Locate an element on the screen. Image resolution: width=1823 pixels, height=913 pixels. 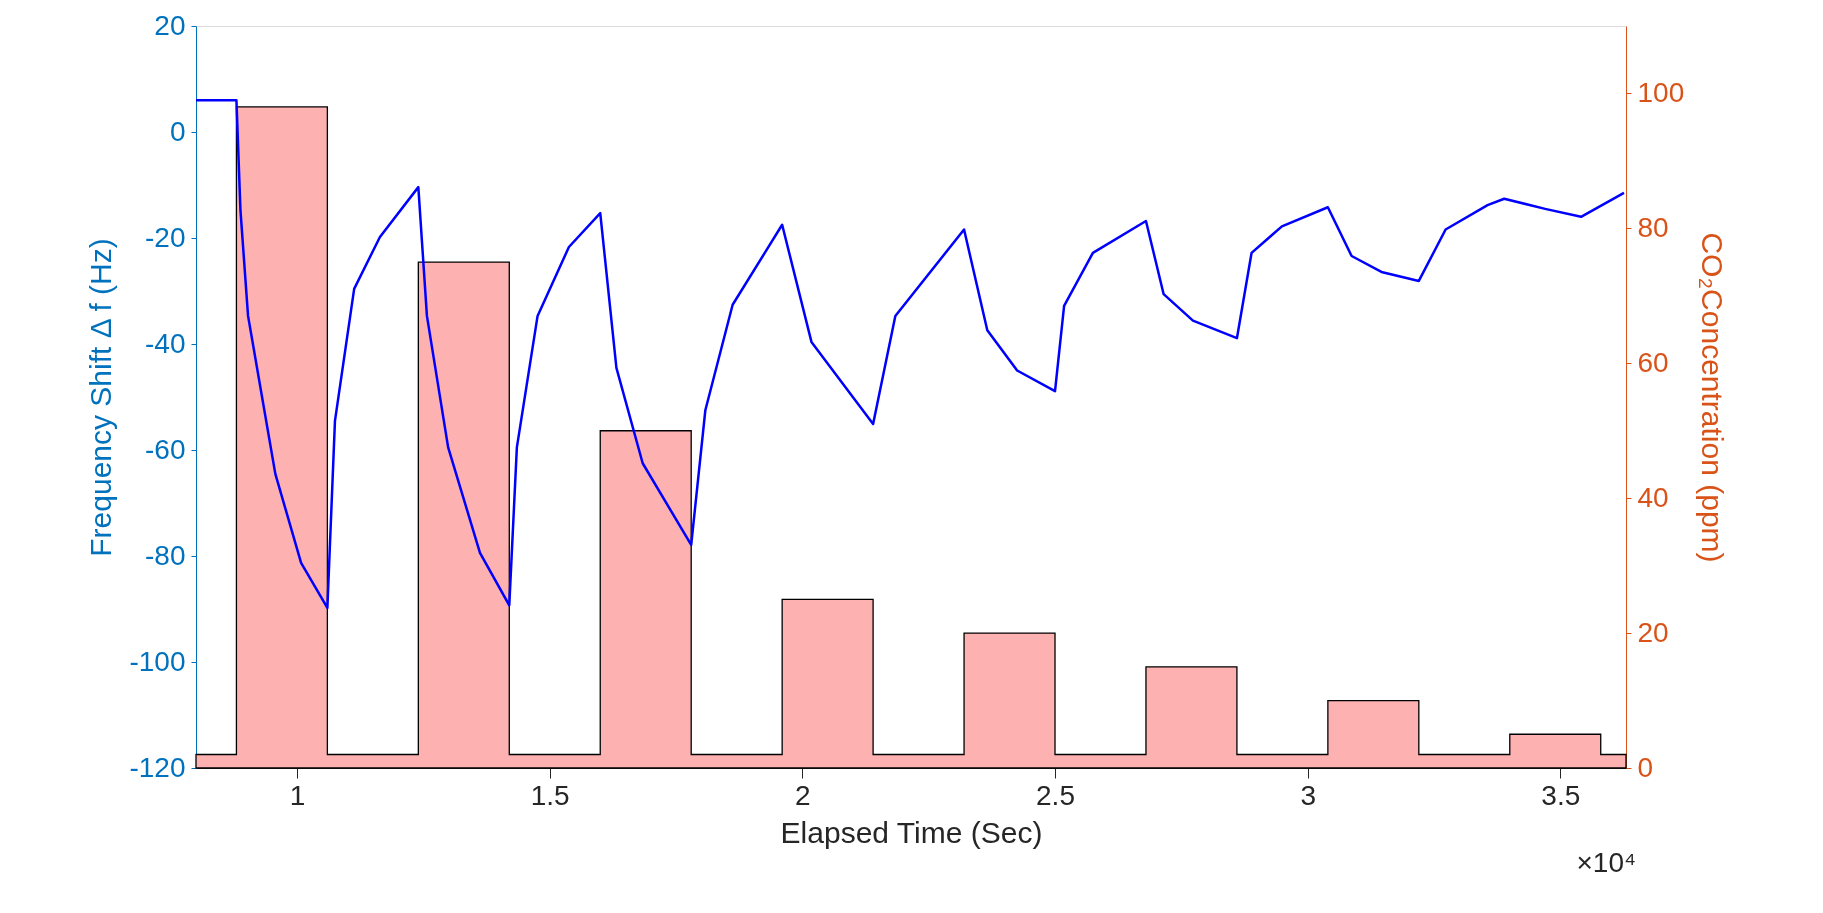
y2-tick-label: 80 is located at coordinates (1653, 227).